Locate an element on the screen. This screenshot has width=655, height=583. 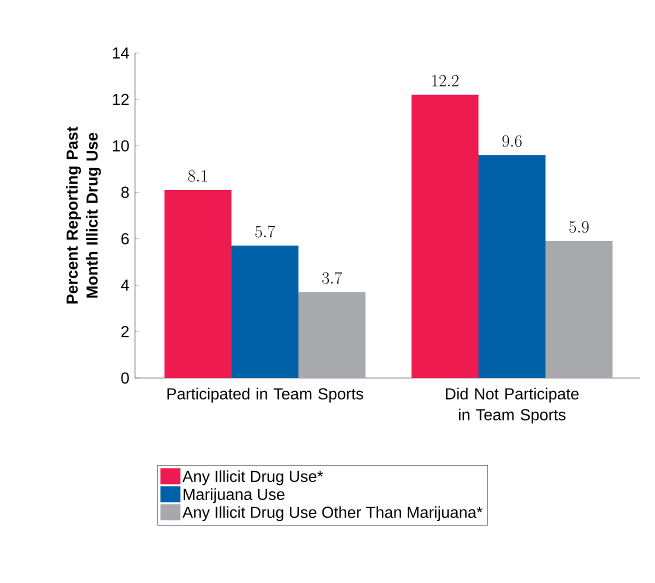
y-tick-label: 12 is located at coordinates (120, 99).